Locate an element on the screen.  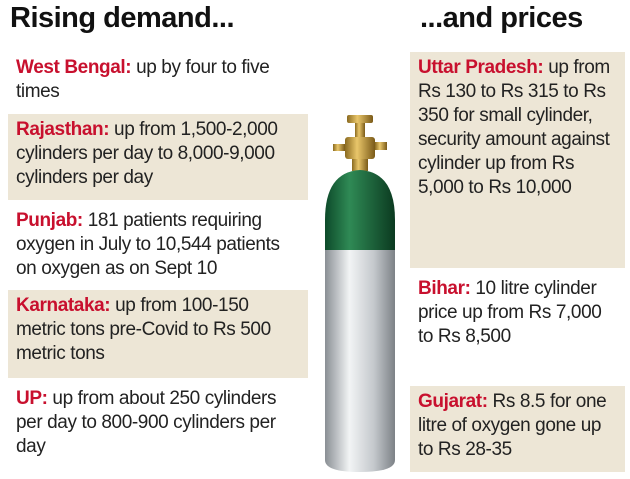
entry-label: Gujarat: is located at coordinates (453, 401).